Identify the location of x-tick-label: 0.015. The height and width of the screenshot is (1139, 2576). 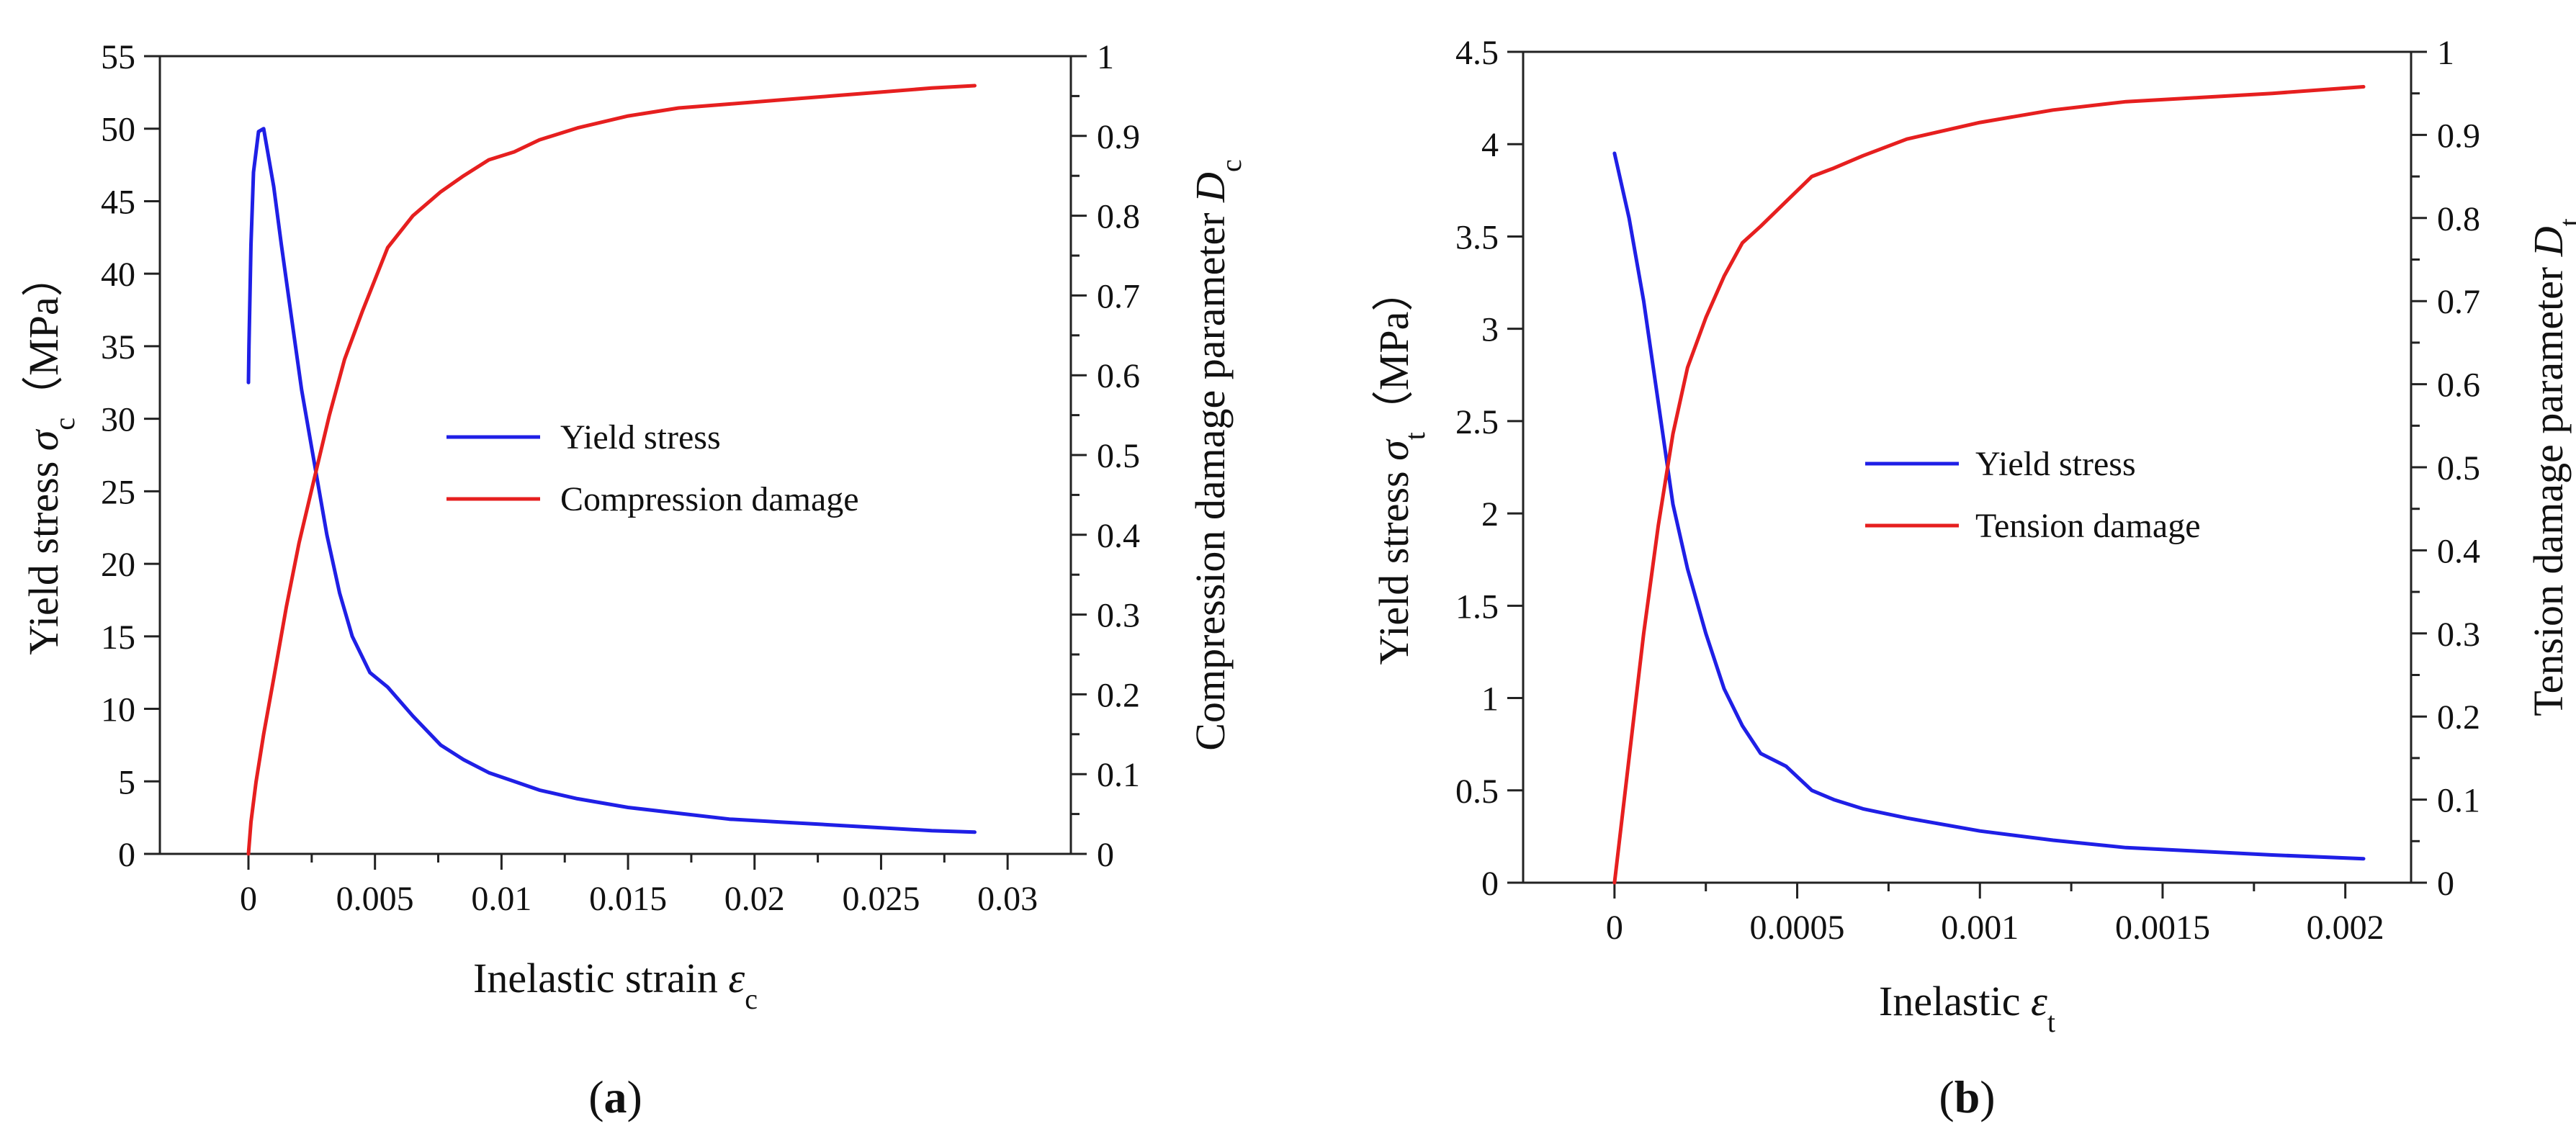
(628, 899).